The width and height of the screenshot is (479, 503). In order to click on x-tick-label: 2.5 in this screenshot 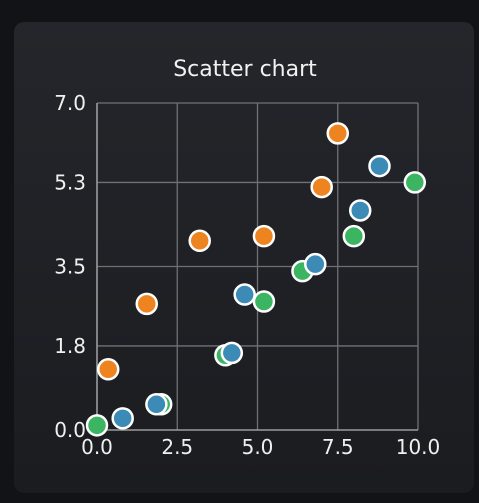, I will do `click(177, 447)`.